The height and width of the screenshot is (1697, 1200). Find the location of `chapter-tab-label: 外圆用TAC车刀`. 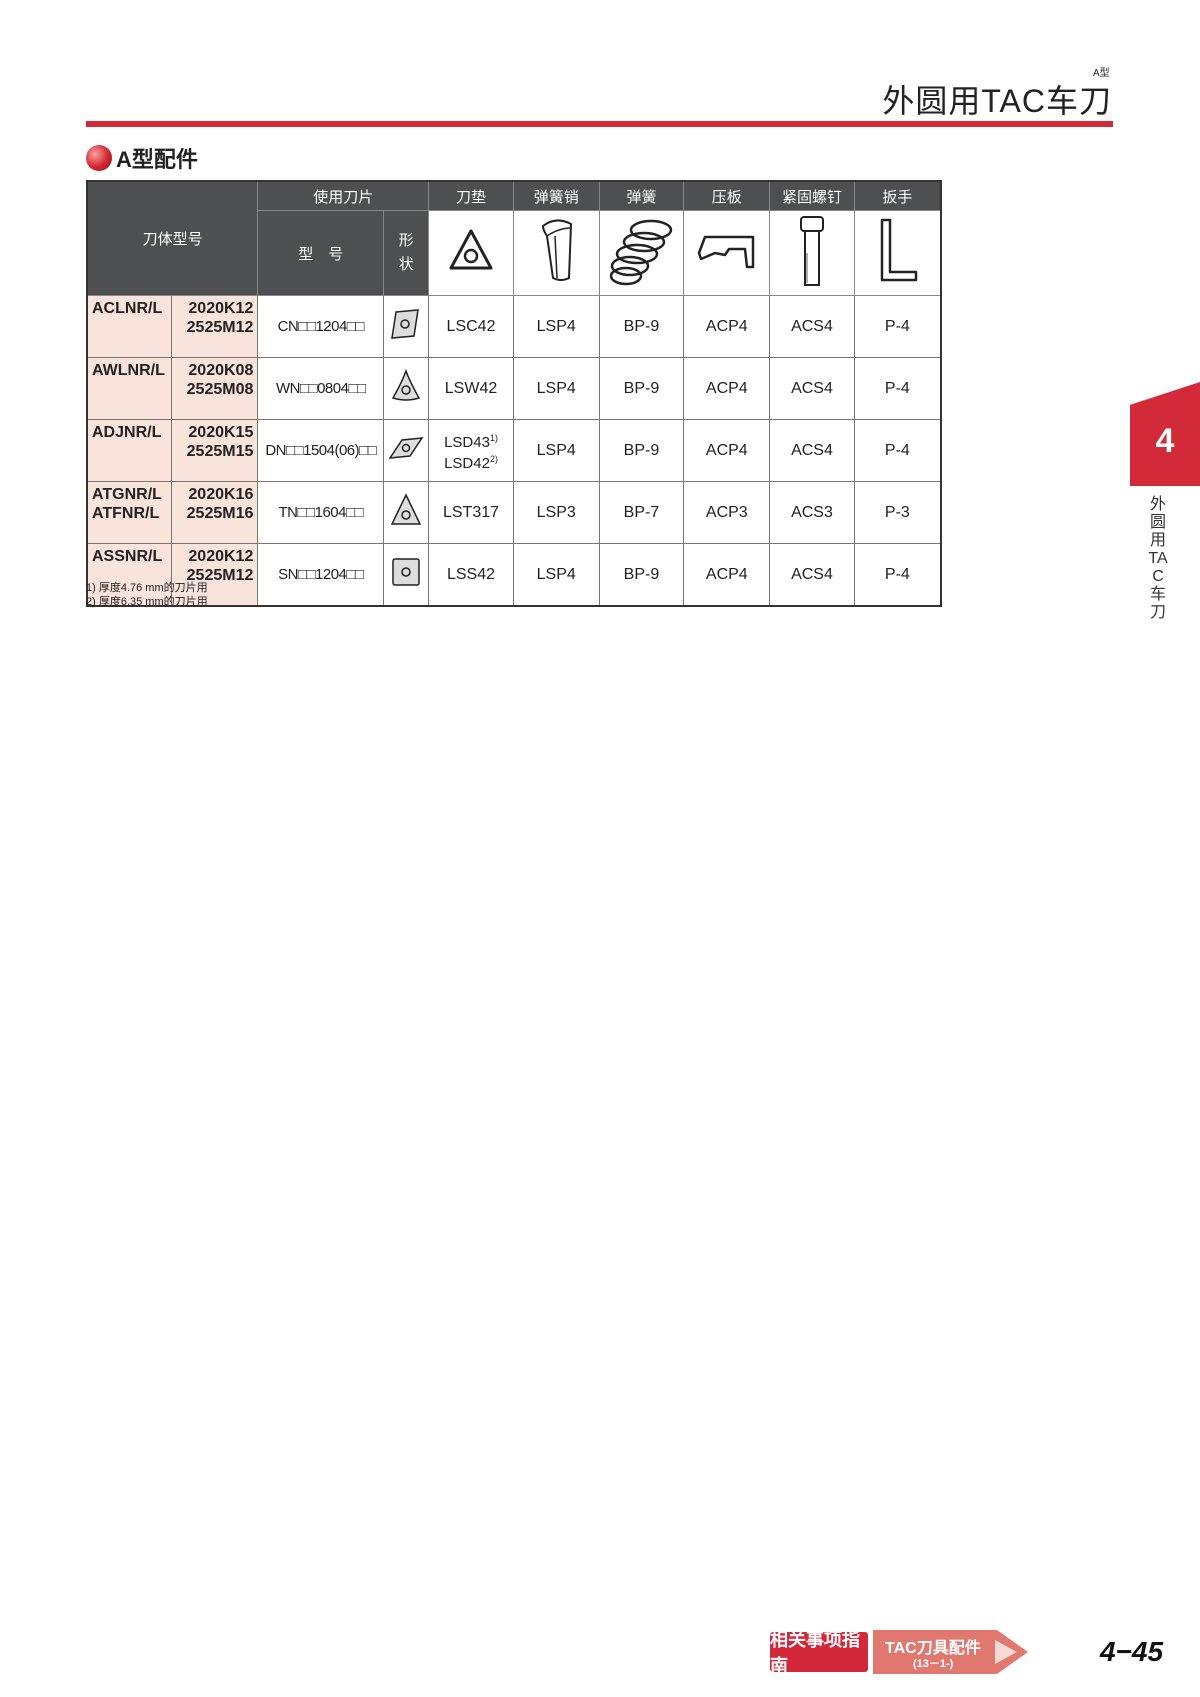

chapter-tab-label: 外圆用TAC车刀 is located at coordinates (1158, 558).